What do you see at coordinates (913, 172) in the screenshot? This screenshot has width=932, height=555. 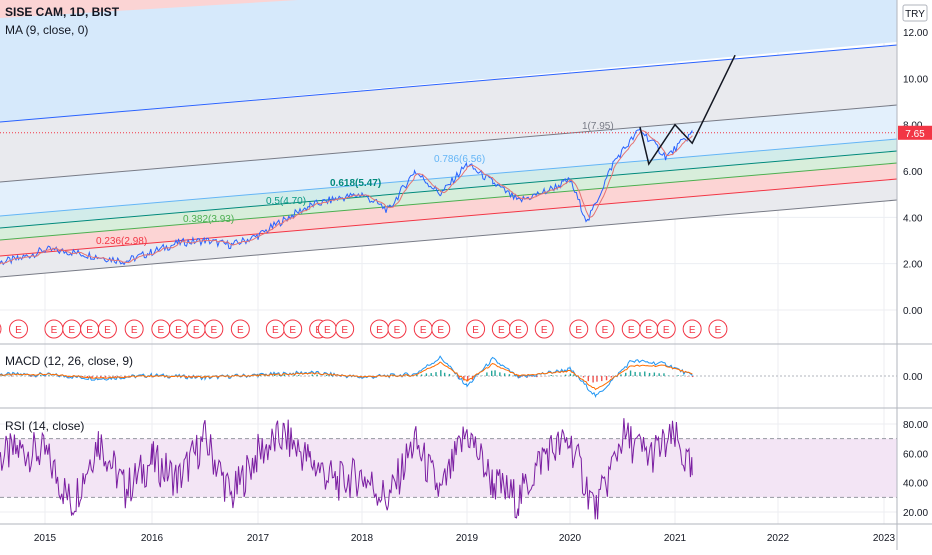 I see `y-tick-label: 6.00` at bounding box center [913, 172].